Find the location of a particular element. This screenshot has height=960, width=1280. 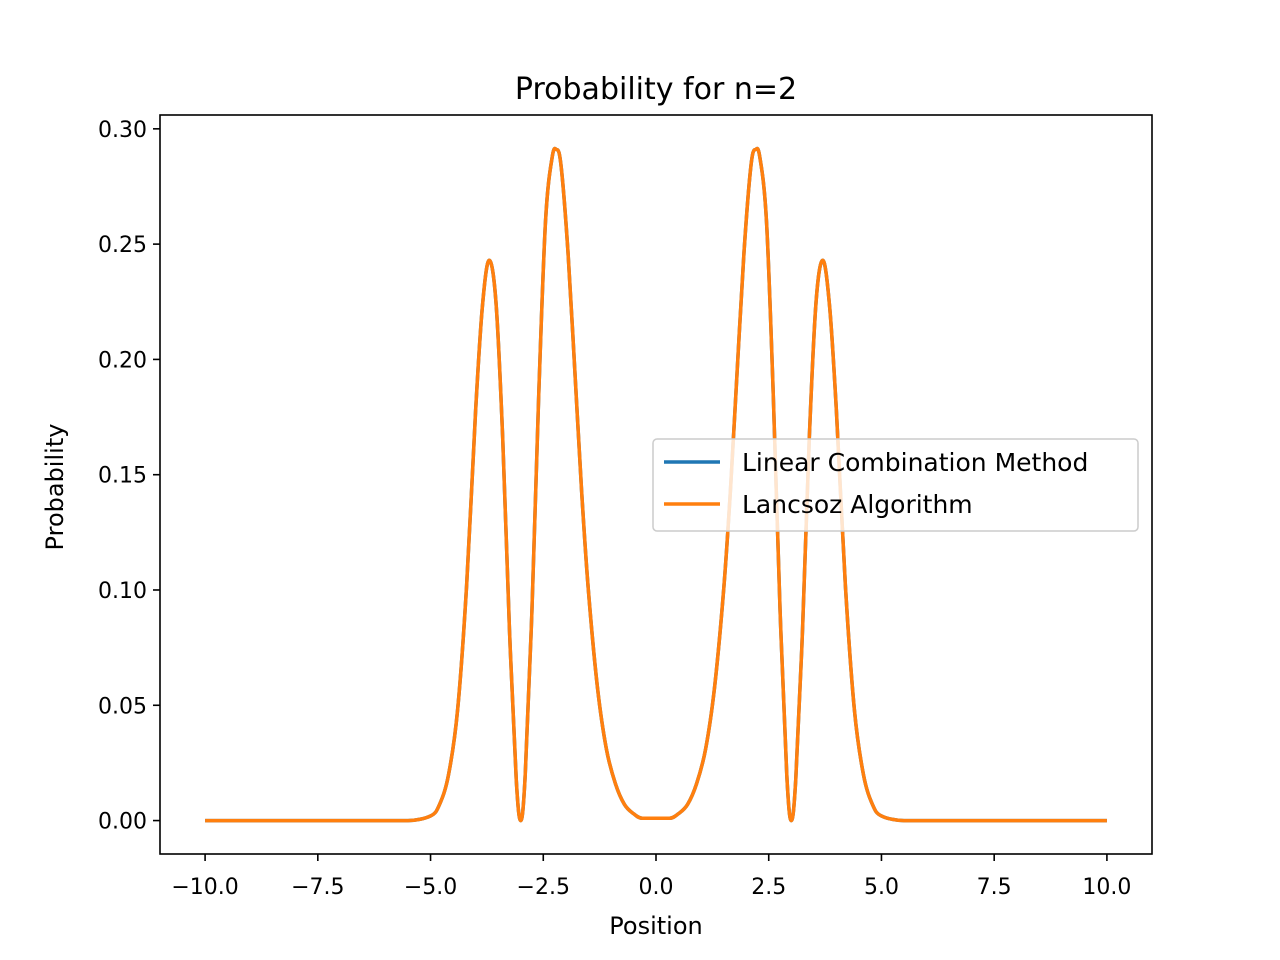

y-tick-label: 0.10 is located at coordinates (122, 591).